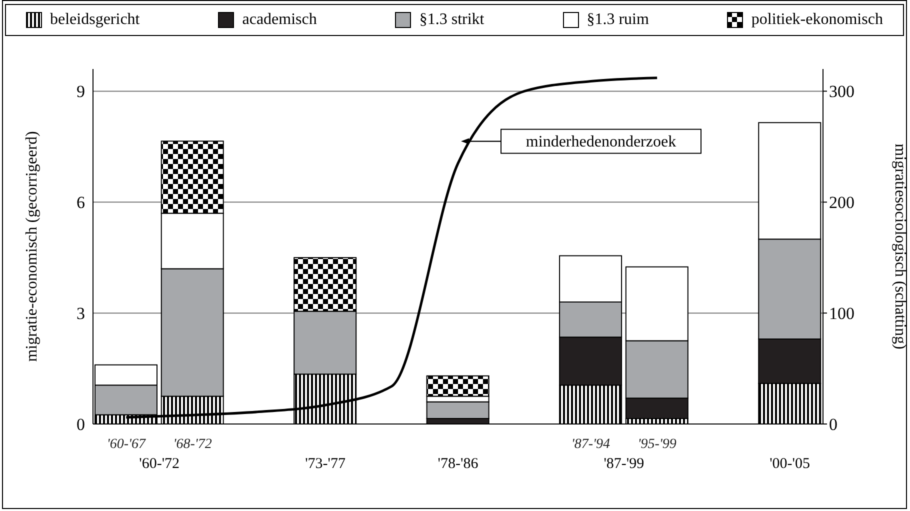  Describe the element at coordinates (590, 444) in the screenshot. I see `x-tick-label: '87-'94` at that location.